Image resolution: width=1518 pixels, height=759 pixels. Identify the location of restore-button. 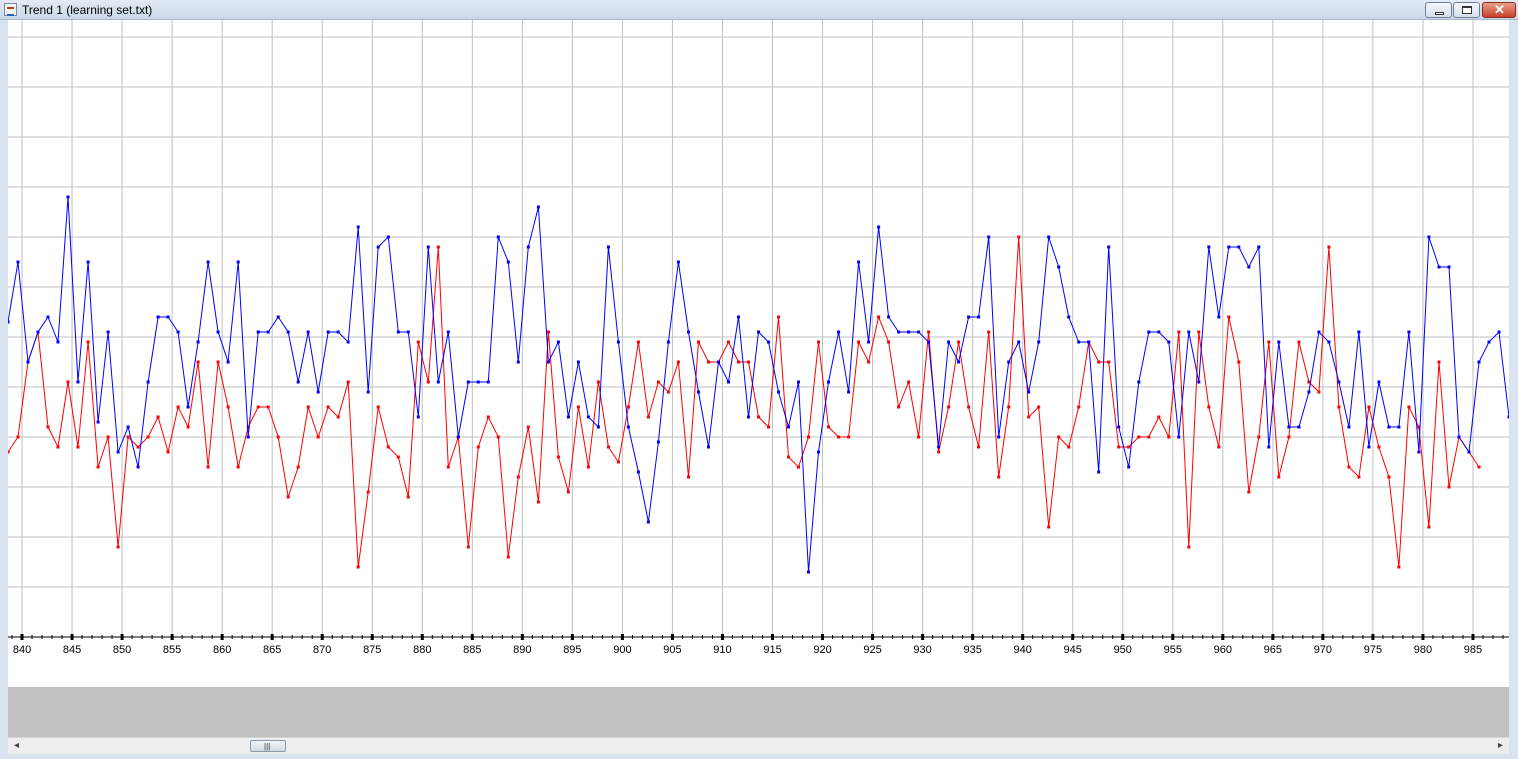
(1466, 10).